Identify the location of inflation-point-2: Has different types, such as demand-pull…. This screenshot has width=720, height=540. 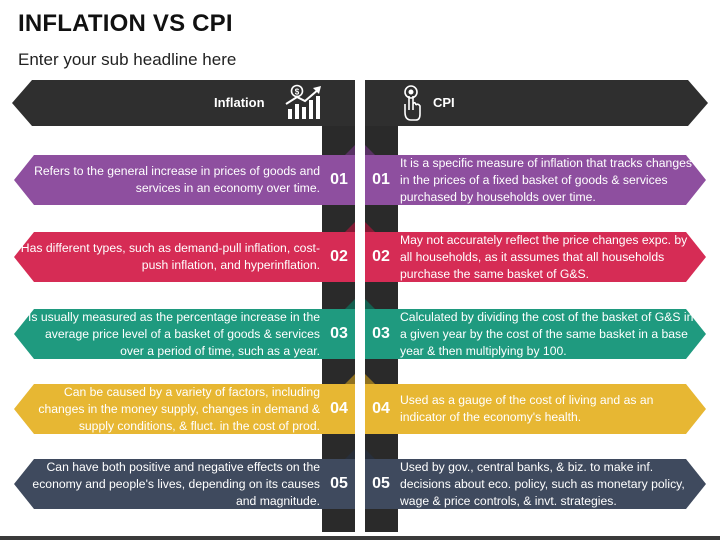
(170, 256).